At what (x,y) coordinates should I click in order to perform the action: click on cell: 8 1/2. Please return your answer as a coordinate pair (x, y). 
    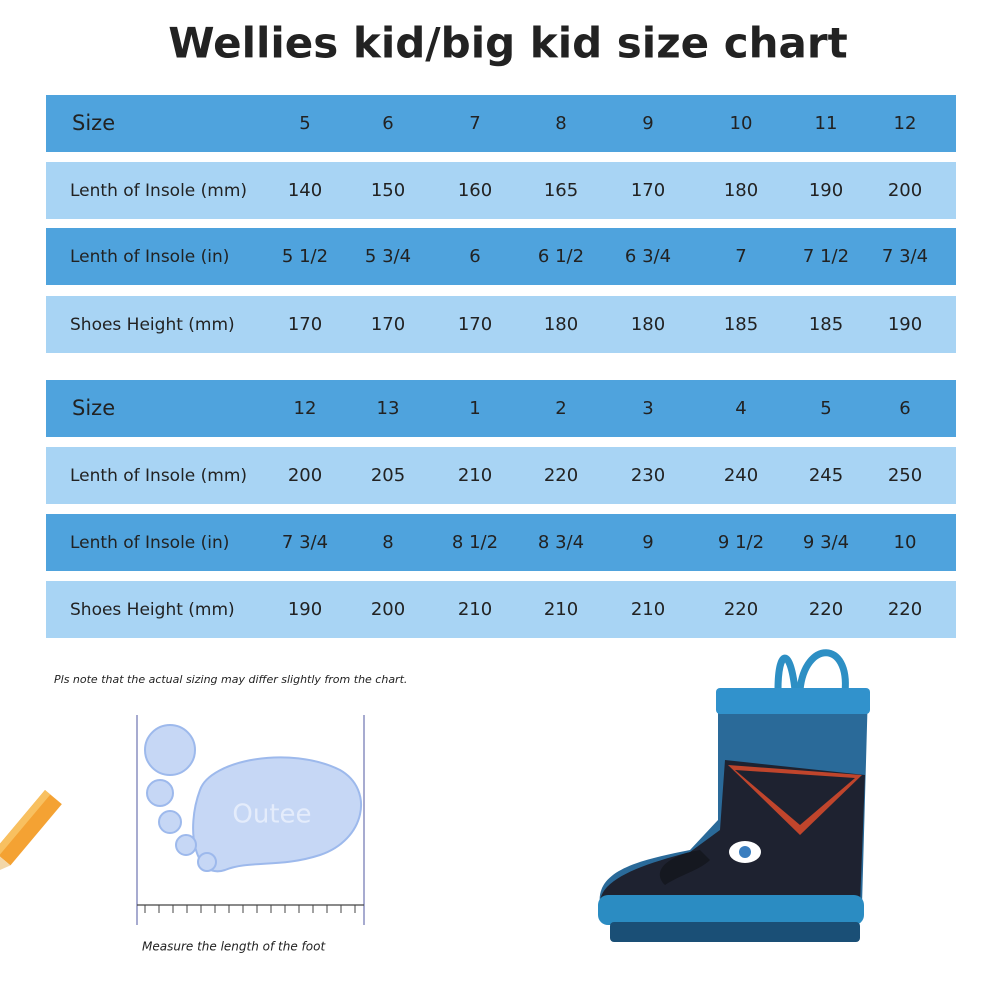
    Looking at the image, I should click on (475, 542).